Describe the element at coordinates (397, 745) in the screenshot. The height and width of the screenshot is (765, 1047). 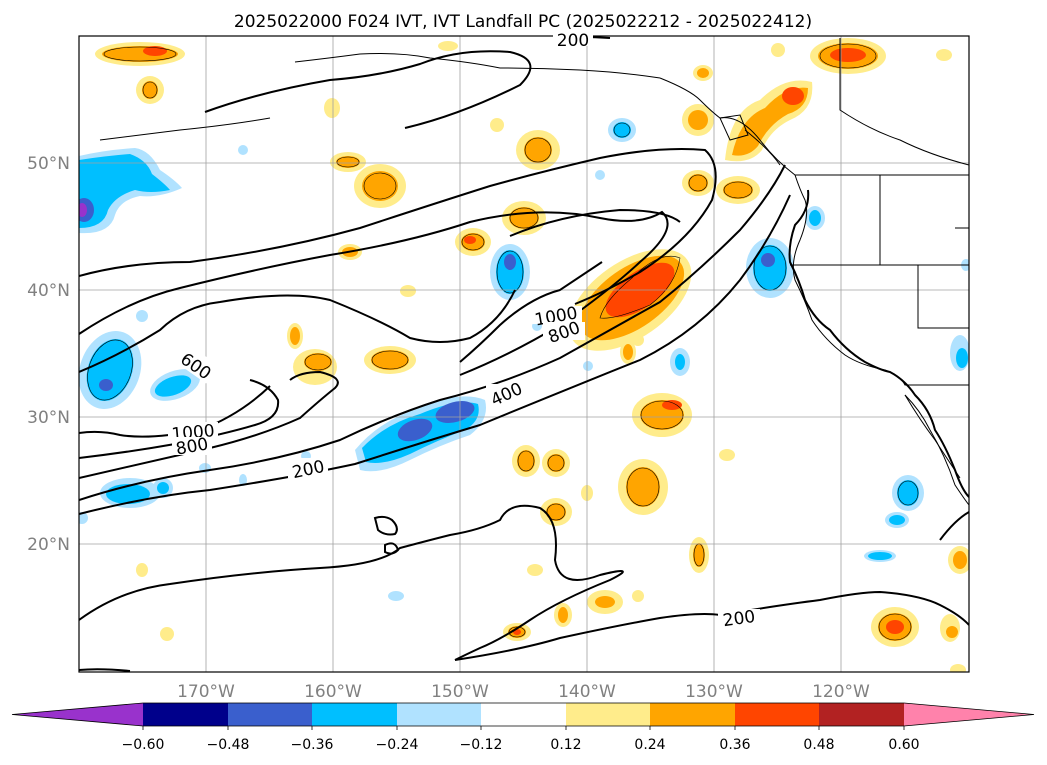
I see `colorbar-tick-label: −0.24` at that location.